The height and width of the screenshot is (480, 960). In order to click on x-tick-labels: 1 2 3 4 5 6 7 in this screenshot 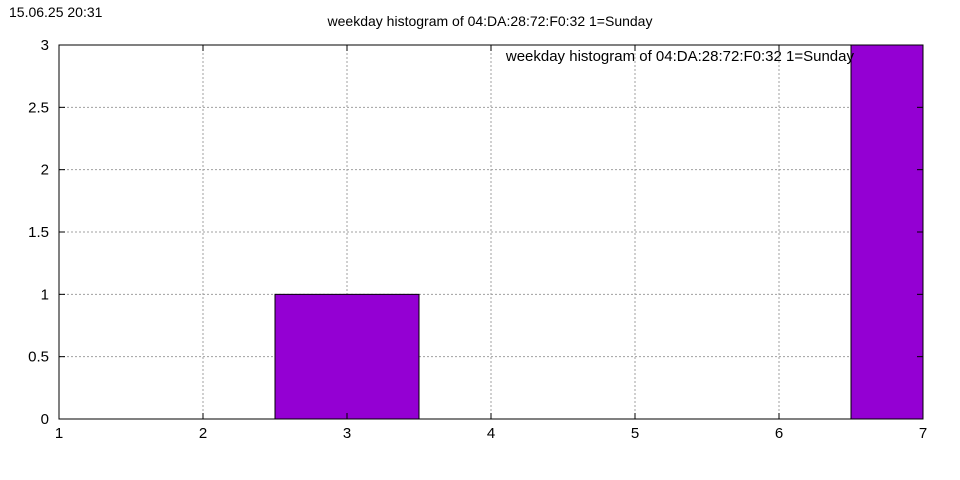, I will do `click(491, 433)`.